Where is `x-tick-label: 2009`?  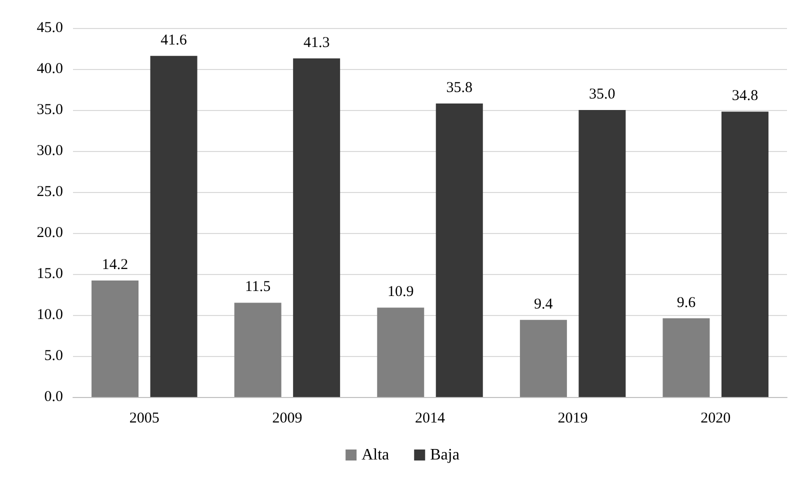 x-tick-label: 2009 is located at coordinates (287, 418).